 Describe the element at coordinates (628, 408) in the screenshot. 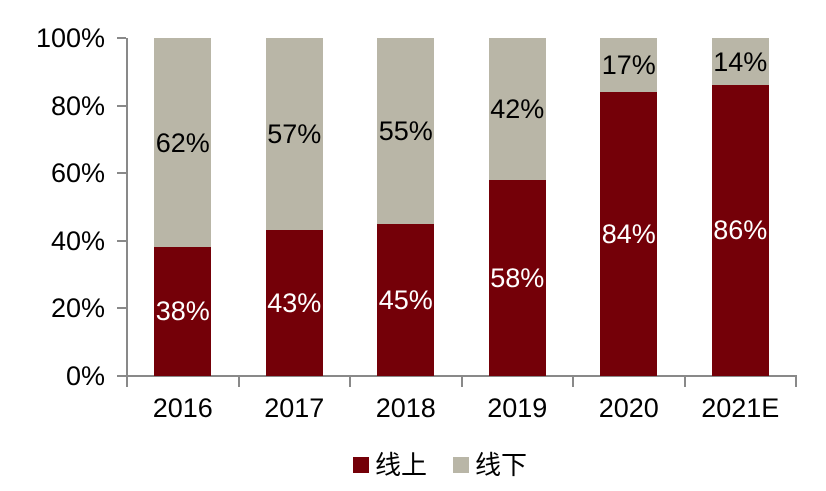

I see `x-axis-label-2020: 2020` at that location.